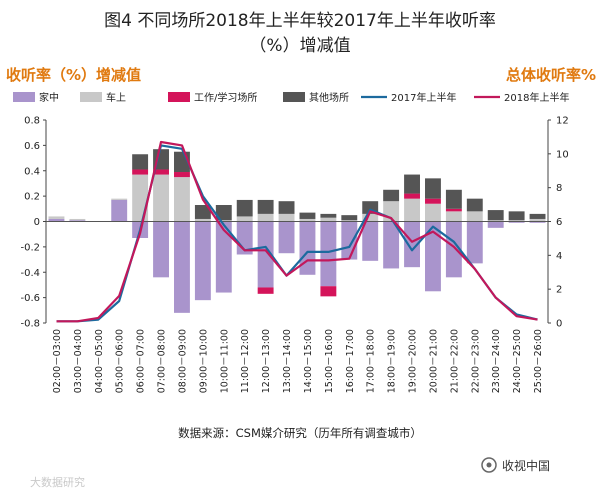 This screenshot has height=494, width=600. Describe the element at coordinates (538, 361) in the screenshot. I see `x-tick-label: 25:00－26:00` at that location.